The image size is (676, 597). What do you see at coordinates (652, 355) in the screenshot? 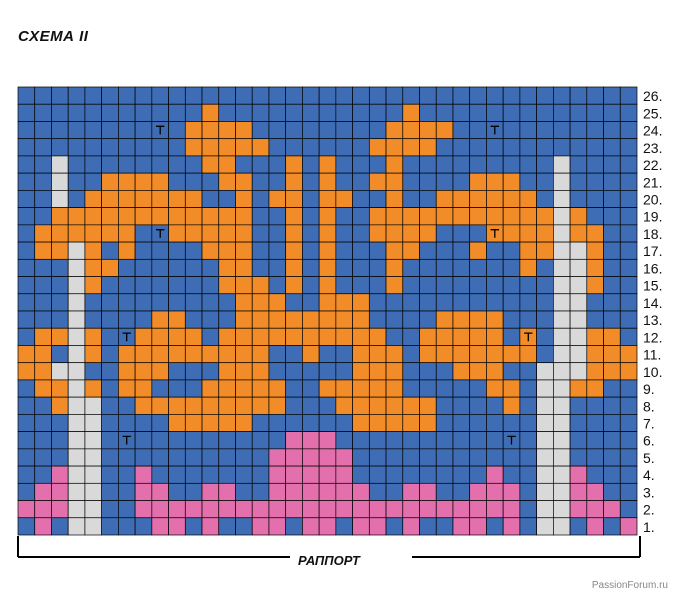
I see `row-label: 11.` at bounding box center [652, 355].